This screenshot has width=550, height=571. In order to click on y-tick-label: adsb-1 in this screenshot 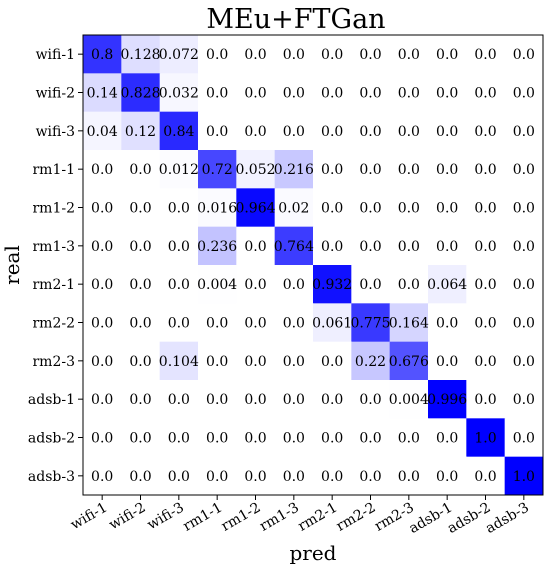, I will do `click(51, 400)`.